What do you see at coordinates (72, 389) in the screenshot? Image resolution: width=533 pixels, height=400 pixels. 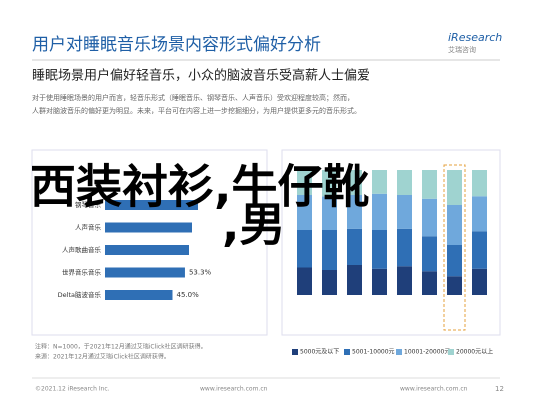 I see `copyright: ©2021.12 iResearch Inc.` at bounding box center [72, 389].